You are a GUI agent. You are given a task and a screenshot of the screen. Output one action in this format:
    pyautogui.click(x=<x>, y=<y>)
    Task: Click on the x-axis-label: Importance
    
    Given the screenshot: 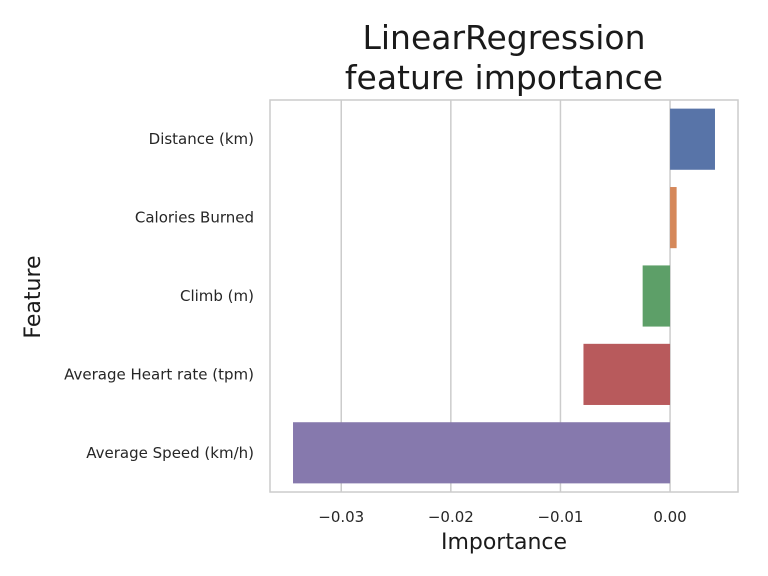 What is the action you would take?
    pyautogui.click(x=504, y=542)
    